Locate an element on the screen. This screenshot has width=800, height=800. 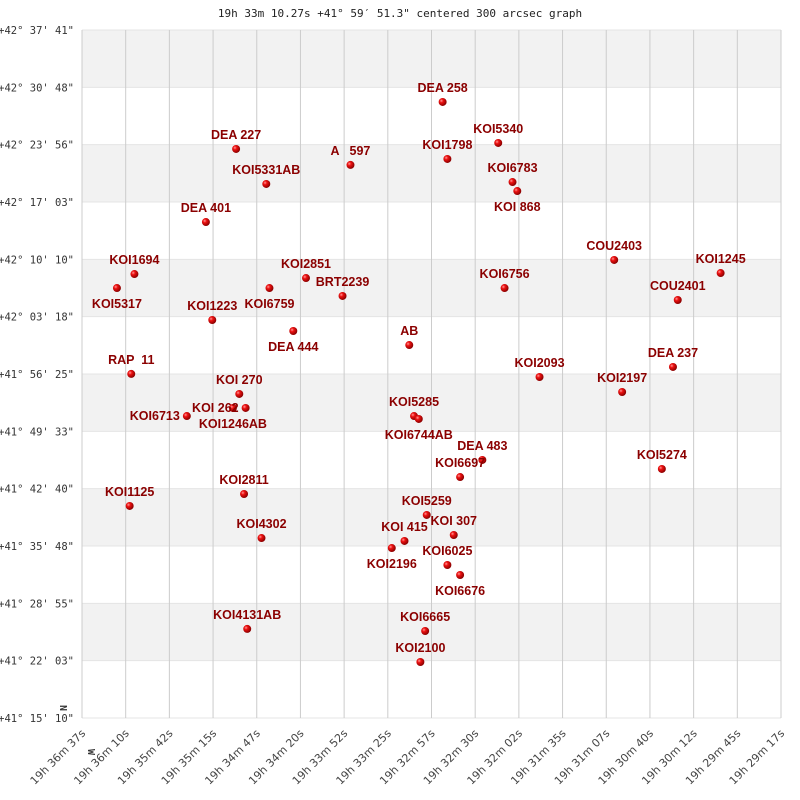
star-label: KOI6665 is located at coordinates (425, 617).